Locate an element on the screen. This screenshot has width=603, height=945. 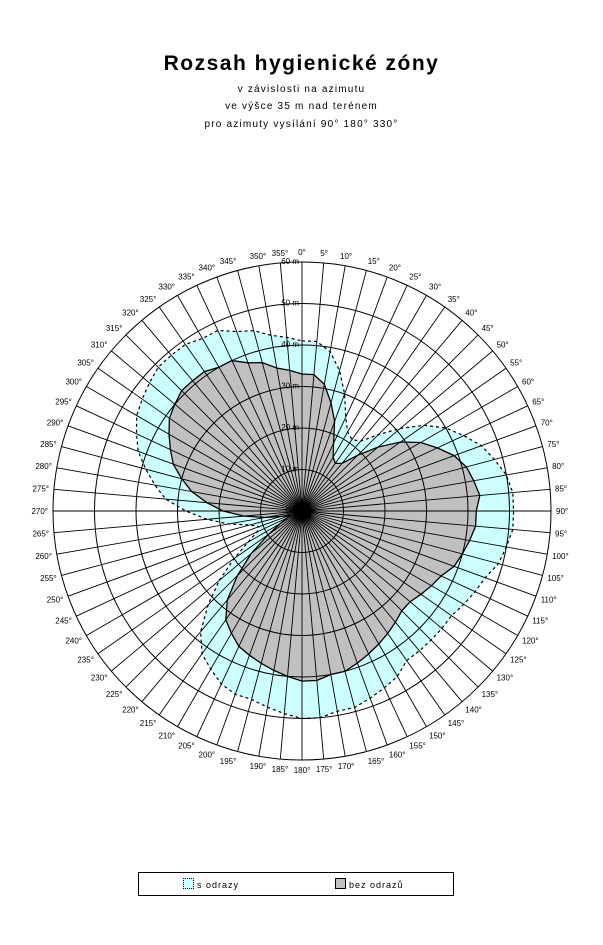
azimuth-label: 40° is located at coordinates (471, 313).